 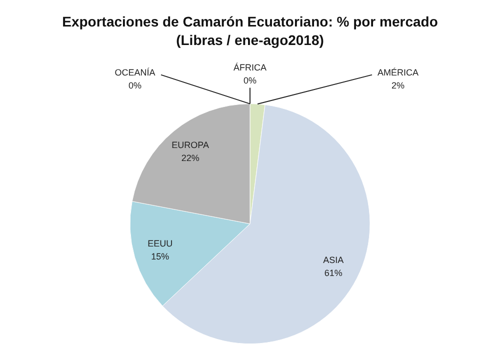 I want to click on data-label: 2%, so click(x=398, y=85).